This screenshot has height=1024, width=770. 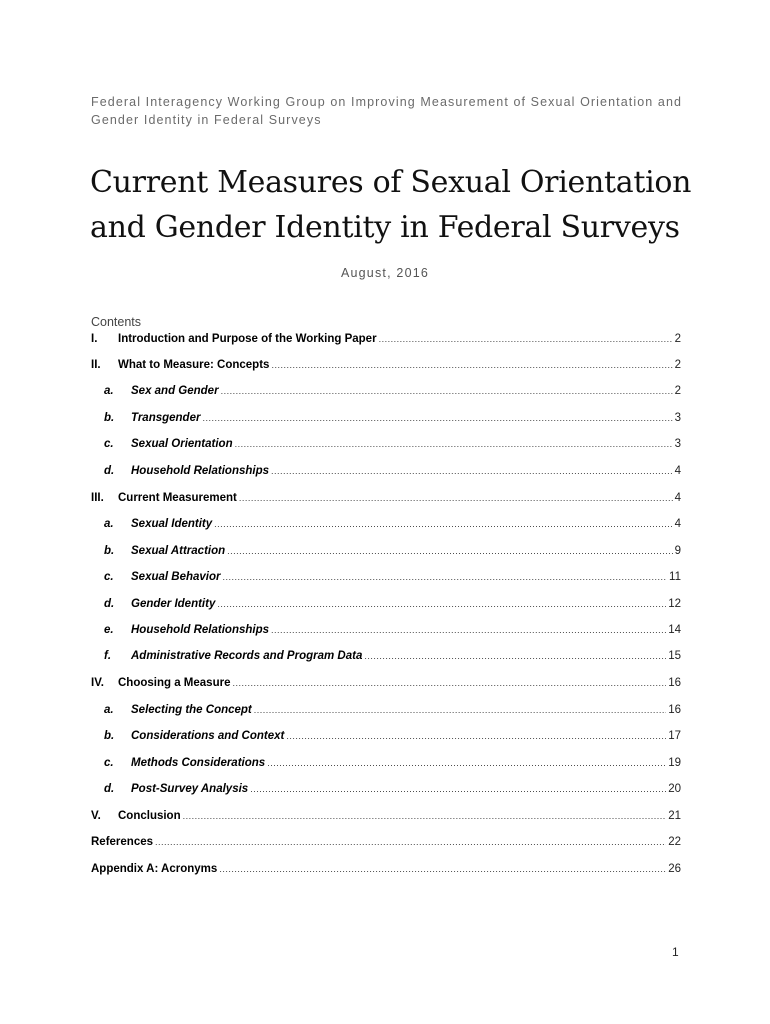 I want to click on toc-entry: a. Sexual Identity 4, so click(x=386, y=524).